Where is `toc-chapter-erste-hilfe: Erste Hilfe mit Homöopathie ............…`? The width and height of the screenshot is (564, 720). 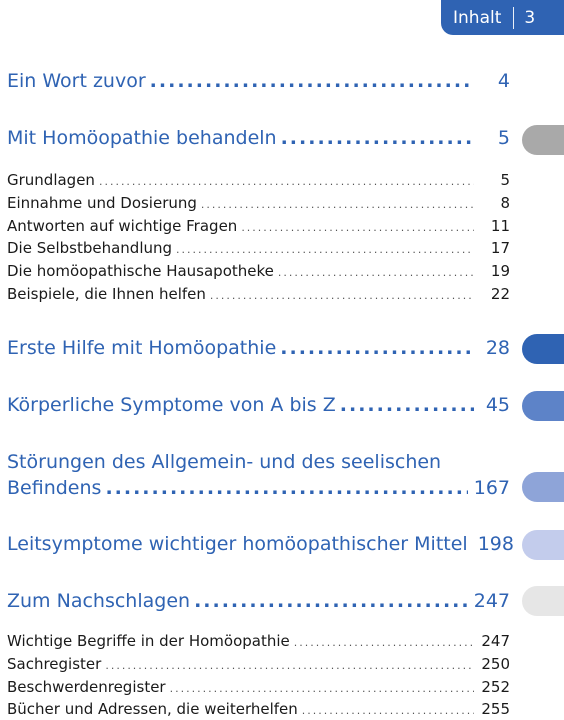 toc-chapter-erste-hilfe: Erste Hilfe mit Homöopathie ............… is located at coordinates (258, 348).